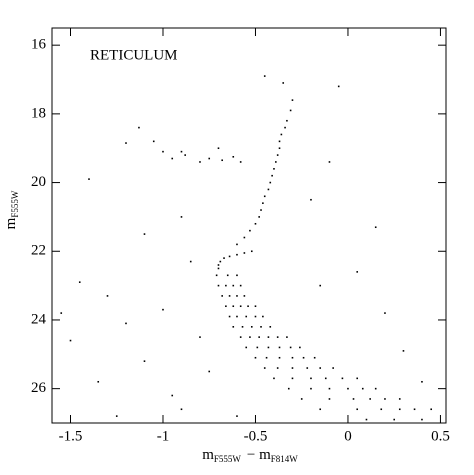 The height and width of the screenshot is (475, 474). What do you see at coordinates (38, 182) in the screenshot?
I see `y-tick-label: 20` at bounding box center [38, 182].